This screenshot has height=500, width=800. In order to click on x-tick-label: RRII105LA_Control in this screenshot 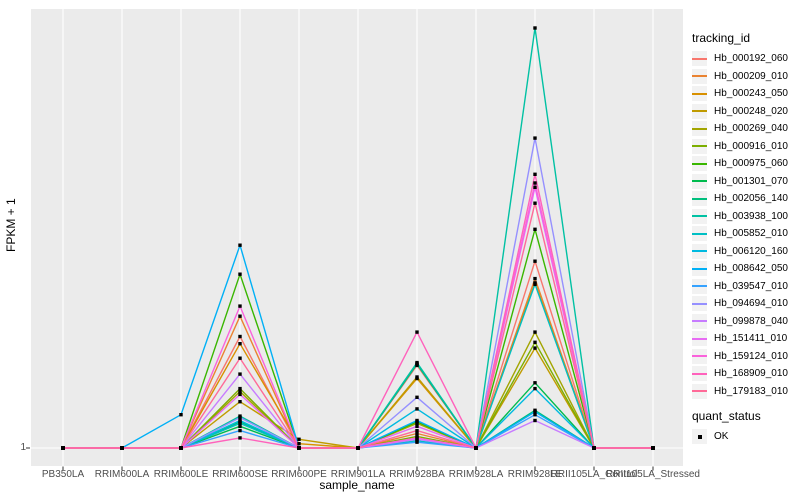, I will do `click(594, 474)`.